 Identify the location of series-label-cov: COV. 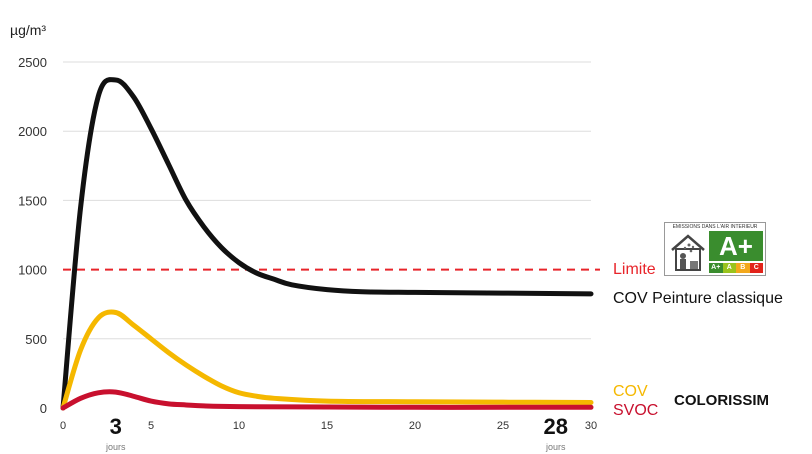
(630, 391).